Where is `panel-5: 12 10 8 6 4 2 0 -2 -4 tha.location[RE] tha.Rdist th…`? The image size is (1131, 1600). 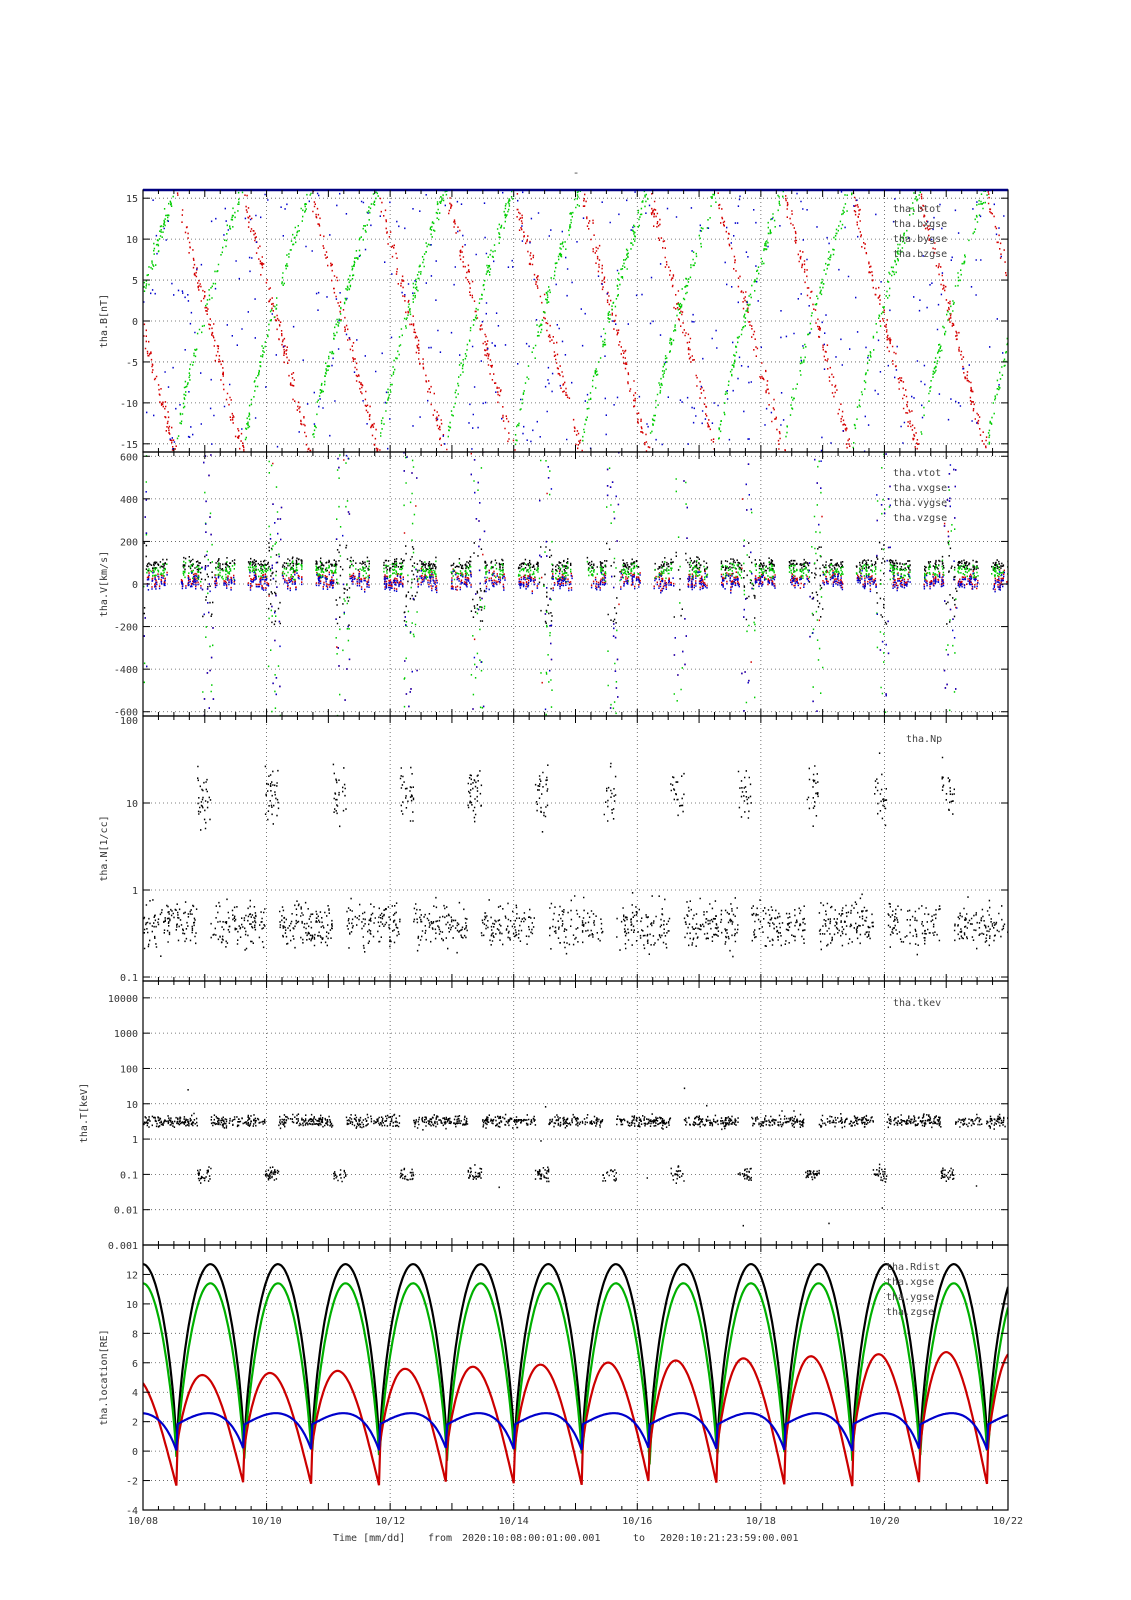
panel-5: 12 10 8 6 4 2 0 -2 -4 tha.location[RE] tha.Rdist th… is located at coordinates (554, 1380).